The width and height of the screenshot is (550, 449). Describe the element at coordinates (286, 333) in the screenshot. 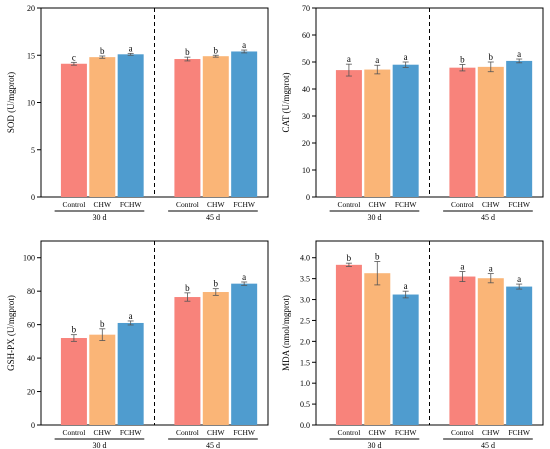

I see `y-axis-label: MDA (nmol/mgprot)` at that location.